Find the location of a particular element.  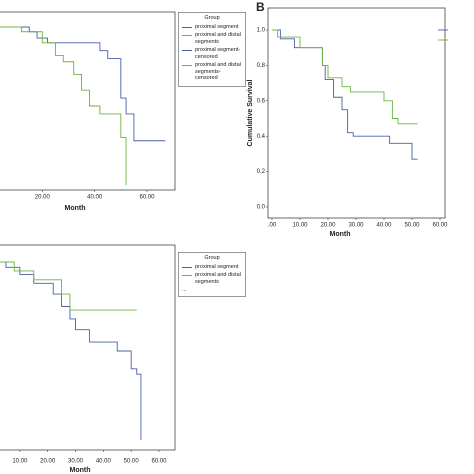

x-tick-label: .00 is located at coordinates (272, 226).